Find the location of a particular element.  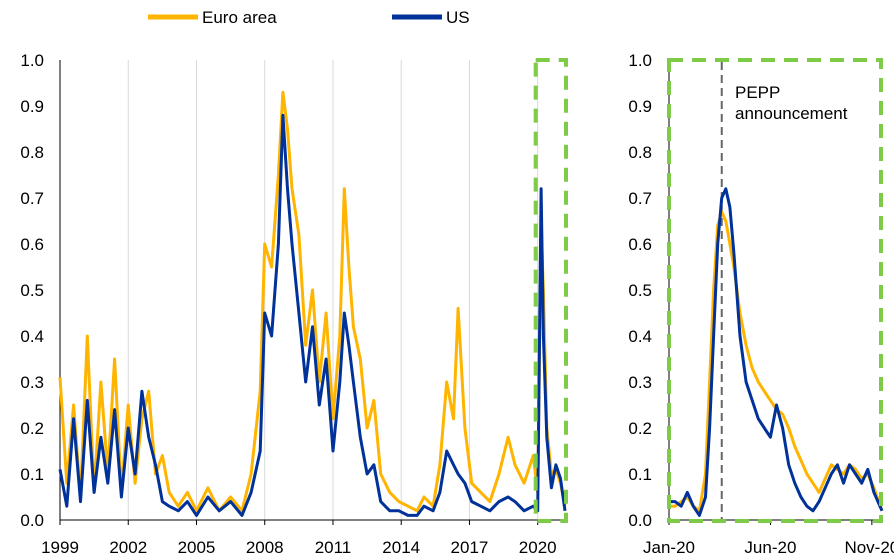

left-x-tick-label-7: 2020 is located at coordinates (538, 546).